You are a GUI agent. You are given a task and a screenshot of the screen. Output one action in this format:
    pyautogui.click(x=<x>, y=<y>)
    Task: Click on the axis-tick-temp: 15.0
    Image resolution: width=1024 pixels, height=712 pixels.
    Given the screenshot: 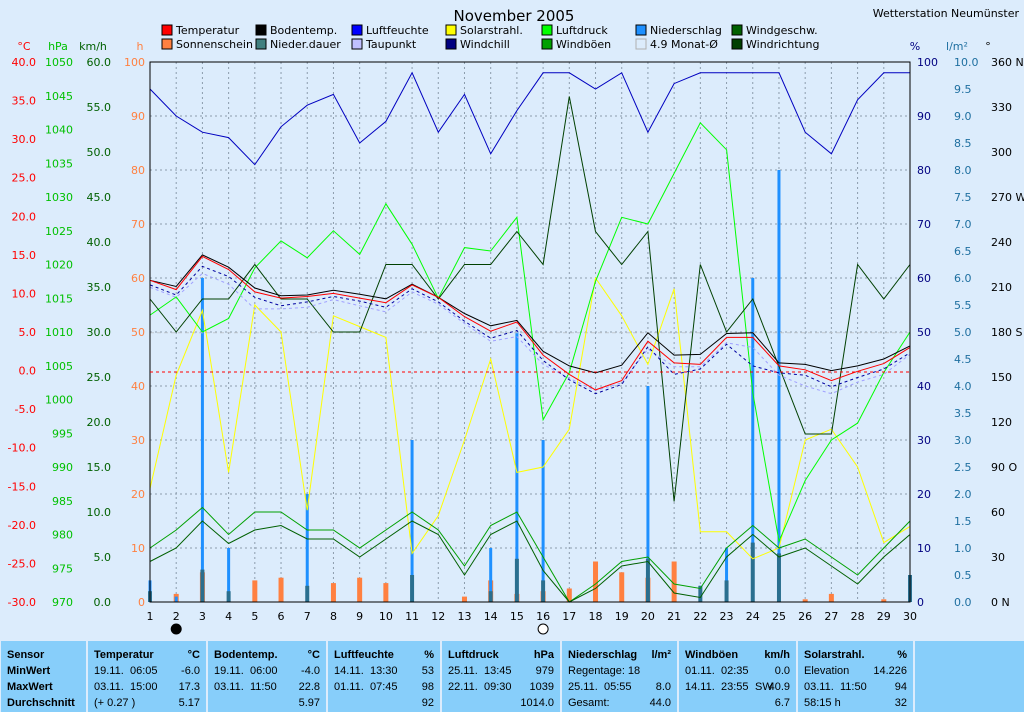 What is the action you would take?
    pyautogui.click(x=24, y=255)
    